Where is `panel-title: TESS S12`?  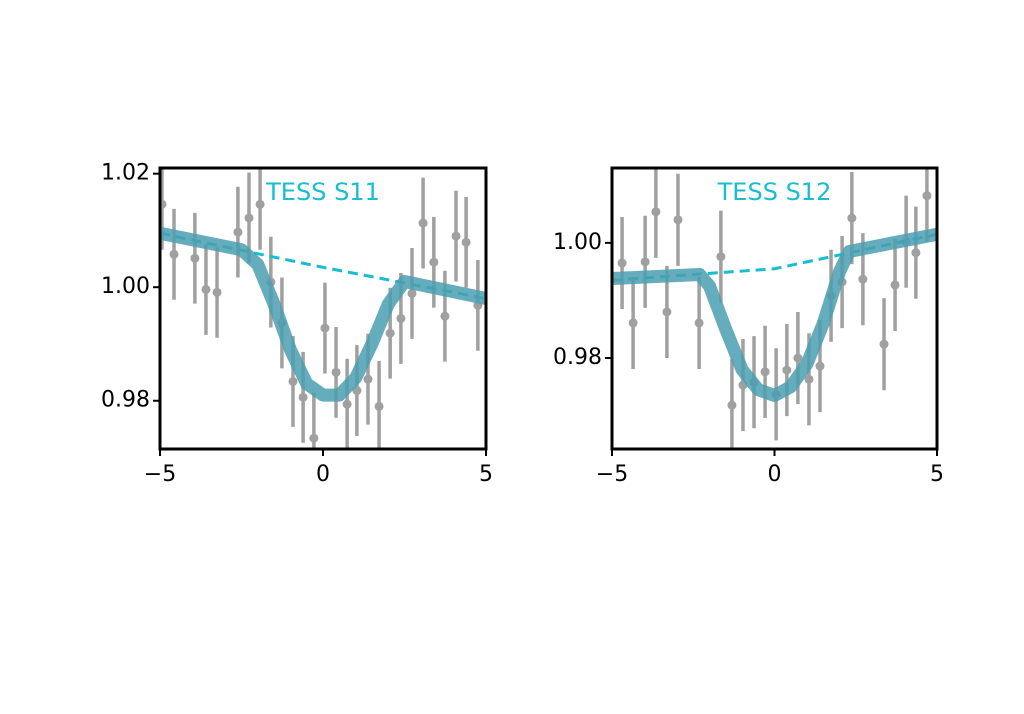 panel-title: TESS S12 is located at coordinates (774, 192).